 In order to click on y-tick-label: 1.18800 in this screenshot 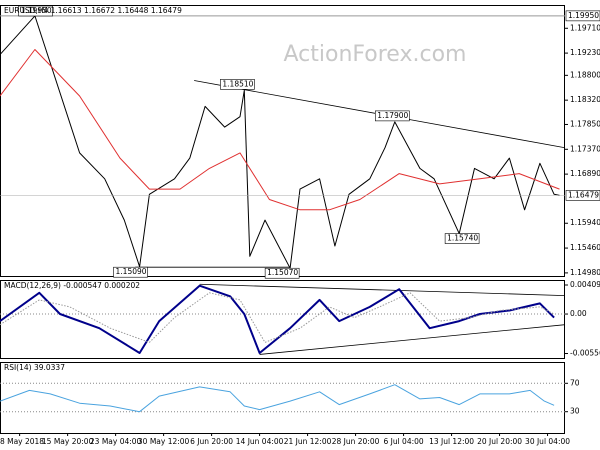, I will do `click(585, 74)`.